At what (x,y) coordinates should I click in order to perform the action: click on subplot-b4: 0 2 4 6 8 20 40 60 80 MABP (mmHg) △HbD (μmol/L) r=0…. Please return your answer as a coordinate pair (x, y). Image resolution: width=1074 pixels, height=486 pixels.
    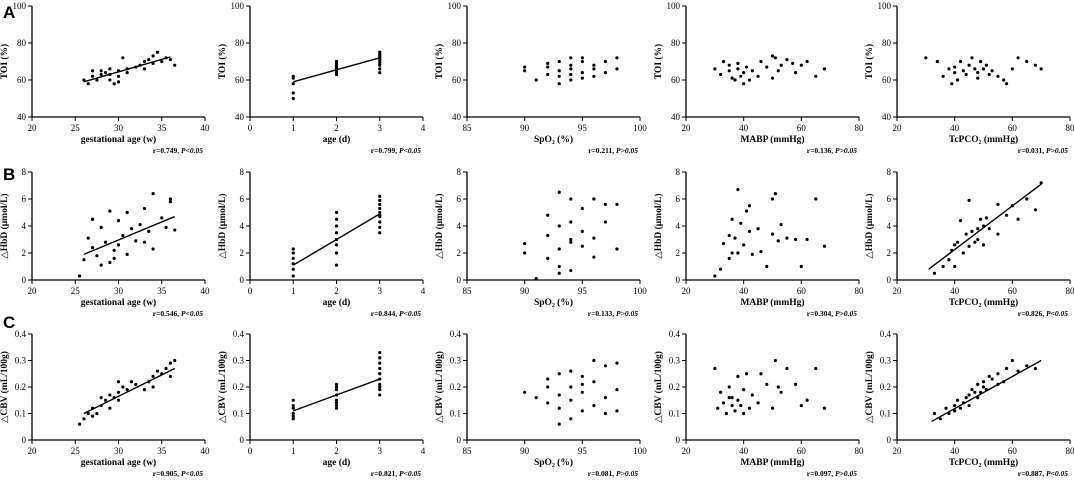
    Looking at the image, I should click on (758, 242).